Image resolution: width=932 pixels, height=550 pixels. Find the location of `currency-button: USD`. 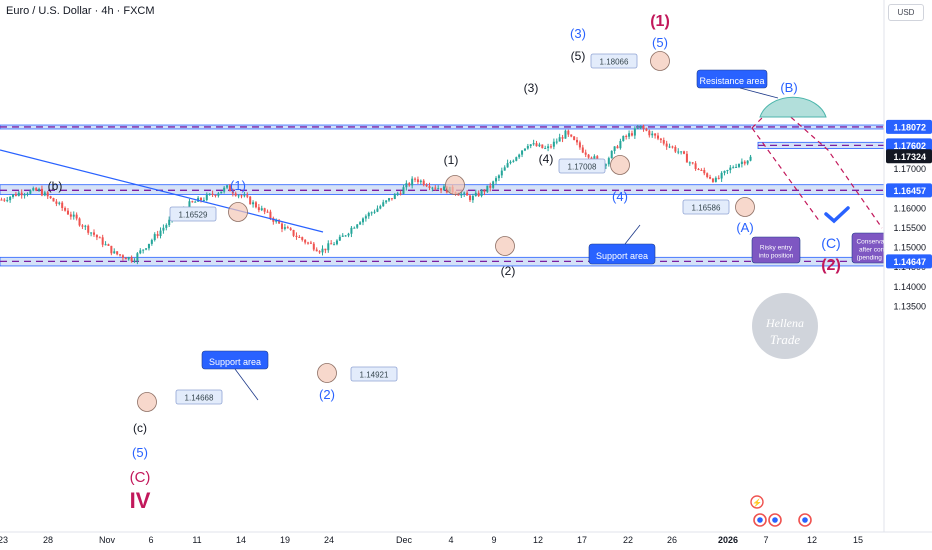

currency-button: USD is located at coordinates (906, 12).